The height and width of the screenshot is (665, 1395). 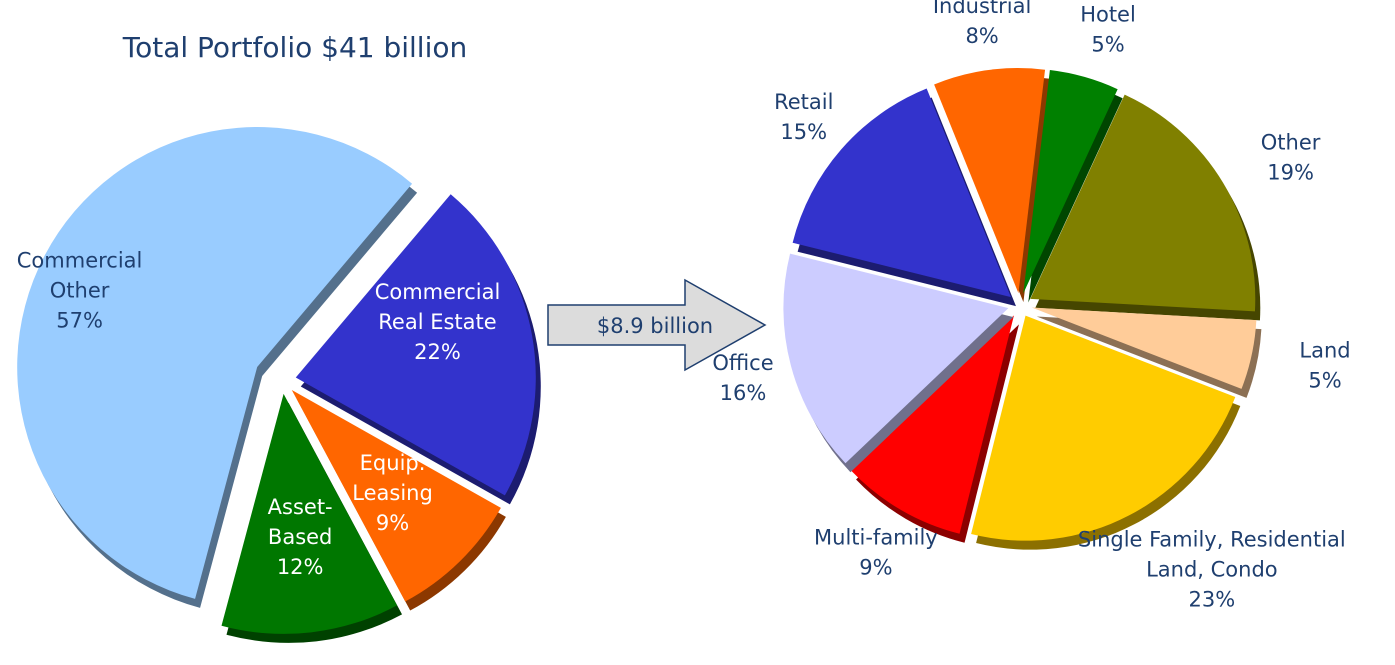 What do you see at coordinates (300, 567) in the screenshot?
I see `value-label: 12%` at bounding box center [300, 567].